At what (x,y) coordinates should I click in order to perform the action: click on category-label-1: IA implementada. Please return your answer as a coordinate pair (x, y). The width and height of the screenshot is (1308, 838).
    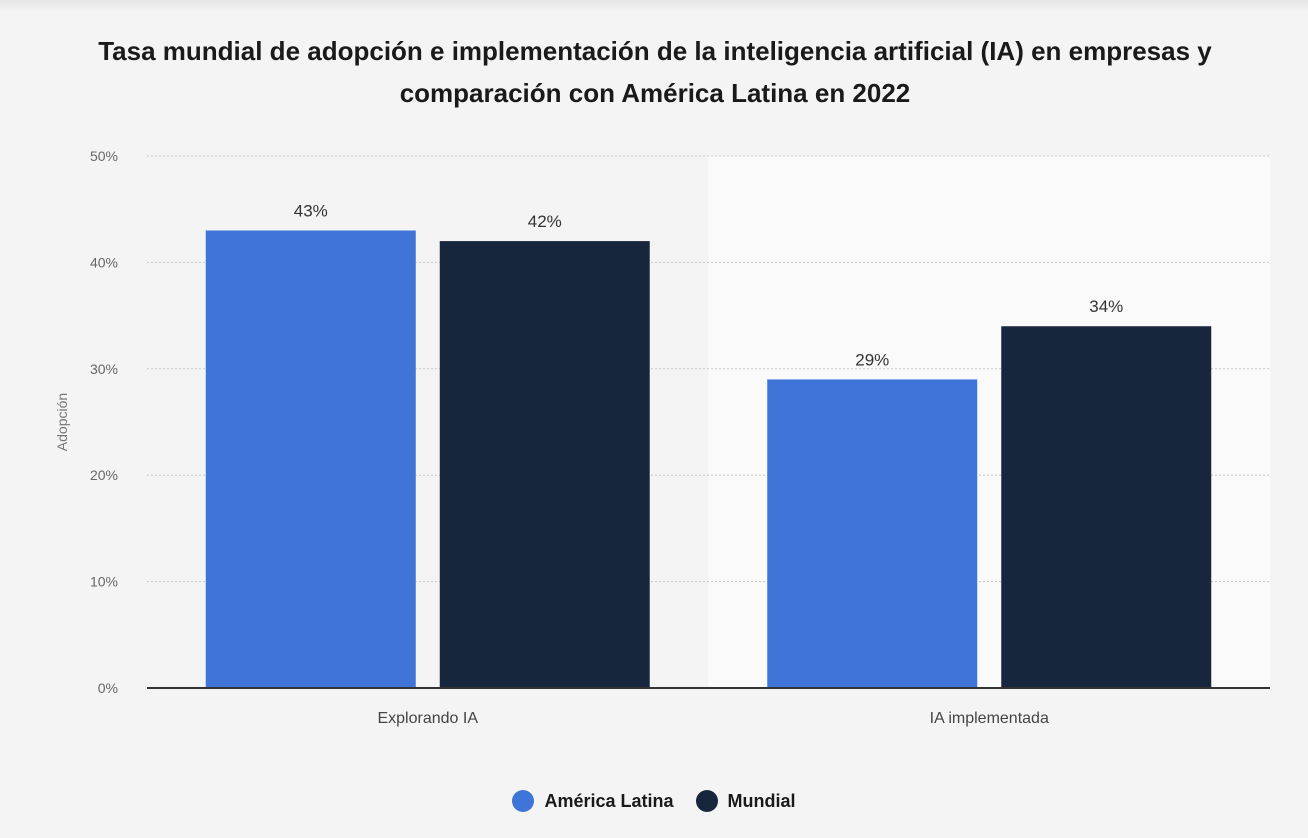
    Looking at the image, I should click on (989, 718).